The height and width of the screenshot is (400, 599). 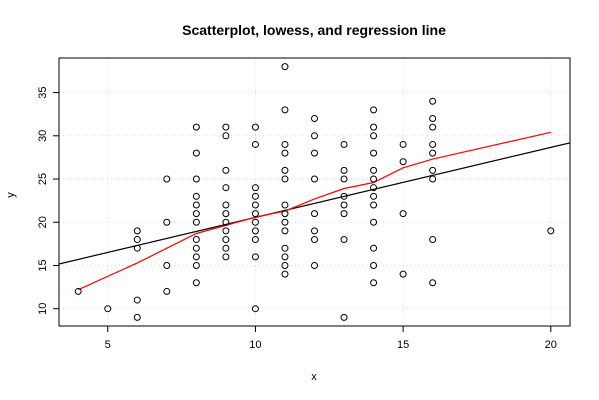 I want to click on y-tick-label: 30, so click(x=43, y=136).